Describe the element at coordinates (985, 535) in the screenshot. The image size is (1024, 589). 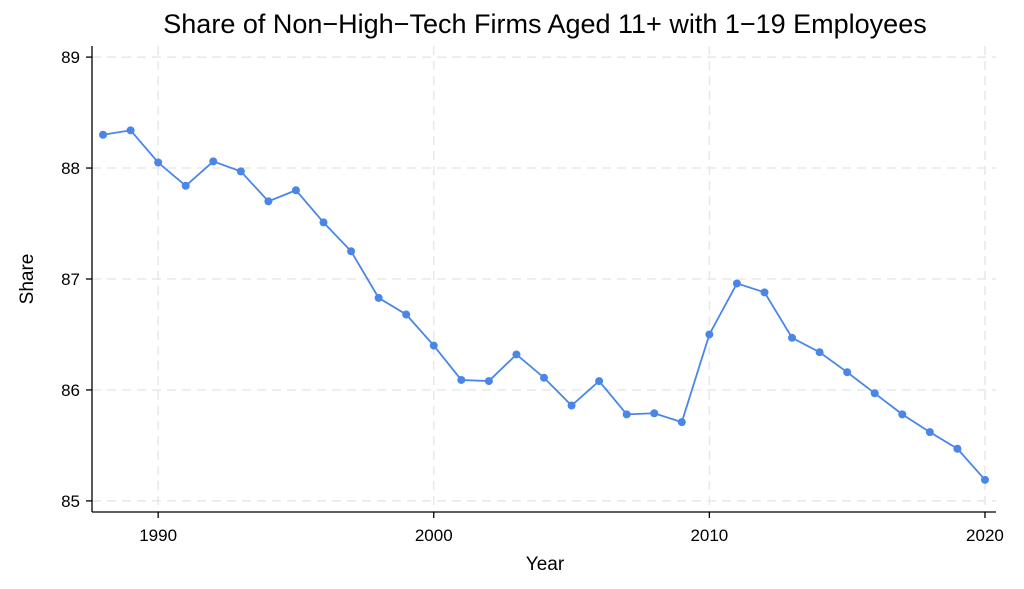
I see `x-tick-label: 2020` at that location.